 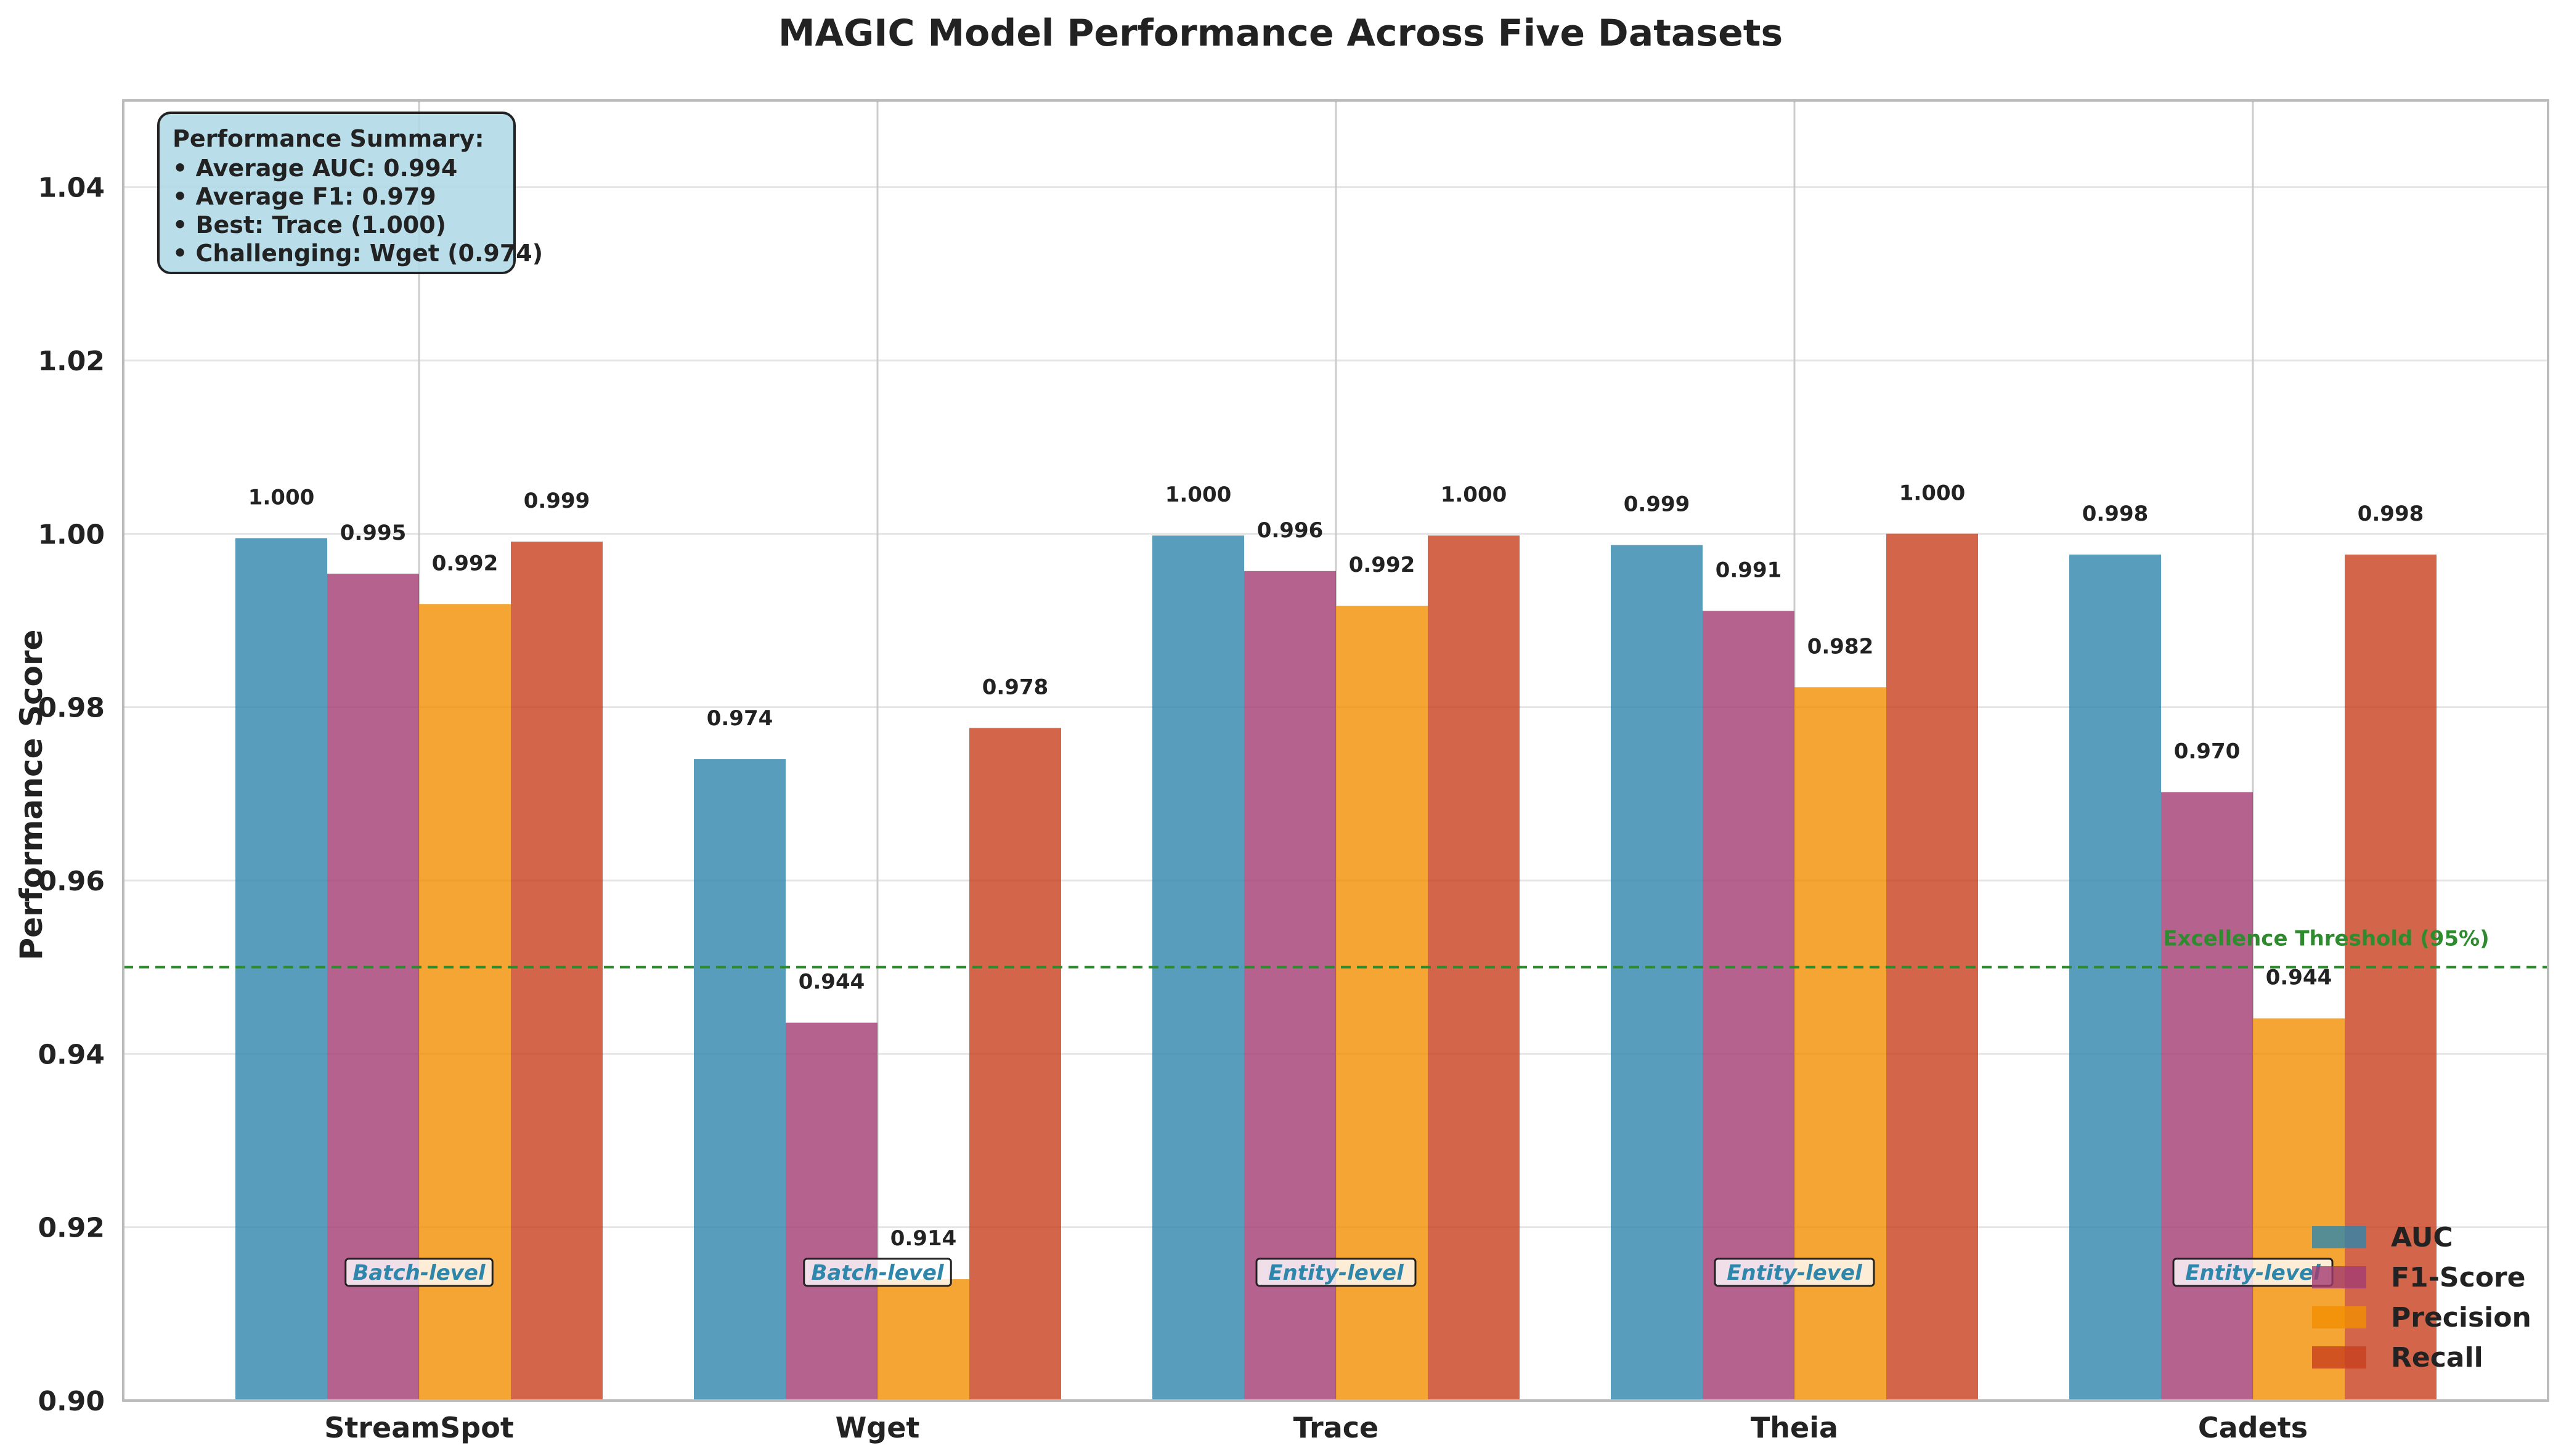 I want to click on y-tick-label: 0.94, so click(x=72, y=1054).